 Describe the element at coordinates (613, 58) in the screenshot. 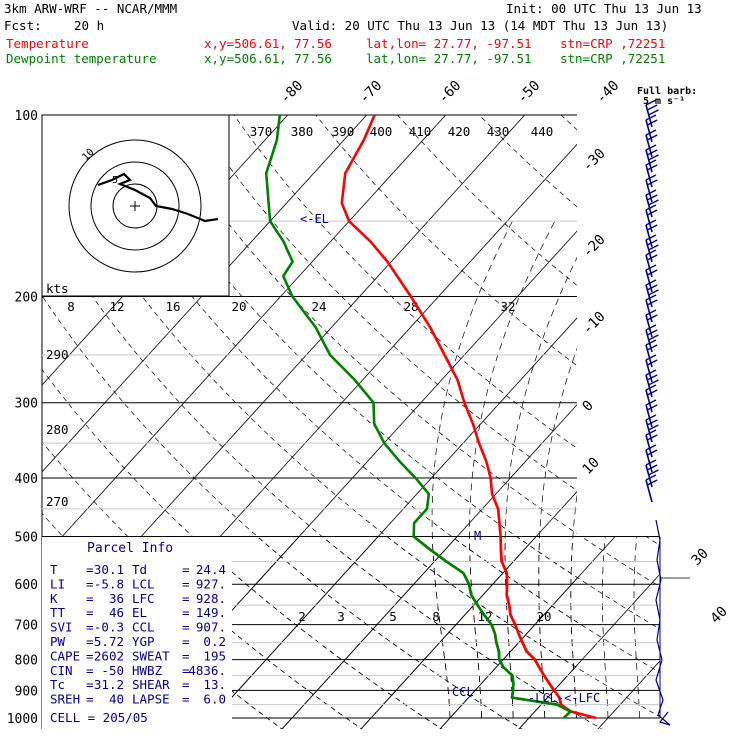

I see `legend-dewpoint-stn: stn=CRP ,72251` at that location.